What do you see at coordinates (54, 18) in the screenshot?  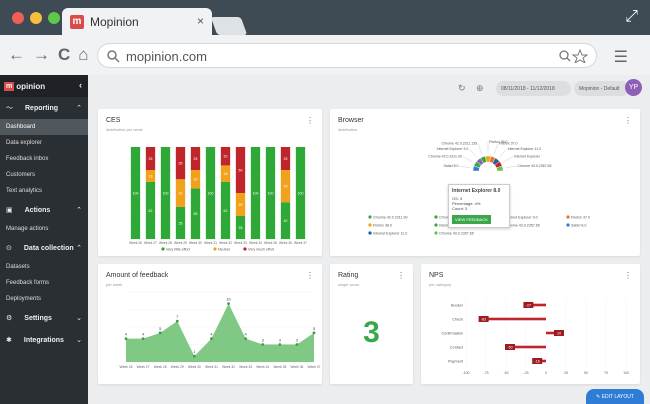 I see `maximize-window-icon` at bounding box center [54, 18].